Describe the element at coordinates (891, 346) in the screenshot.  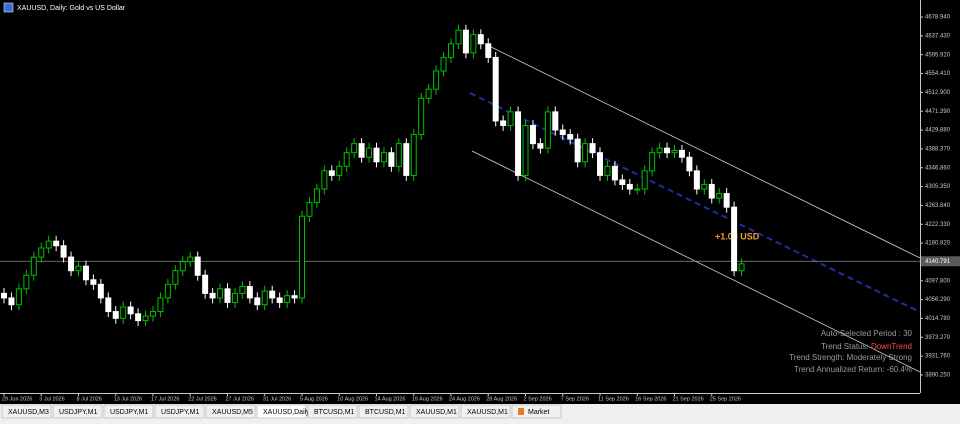
I see `info-status-value: DownTrend` at that location.